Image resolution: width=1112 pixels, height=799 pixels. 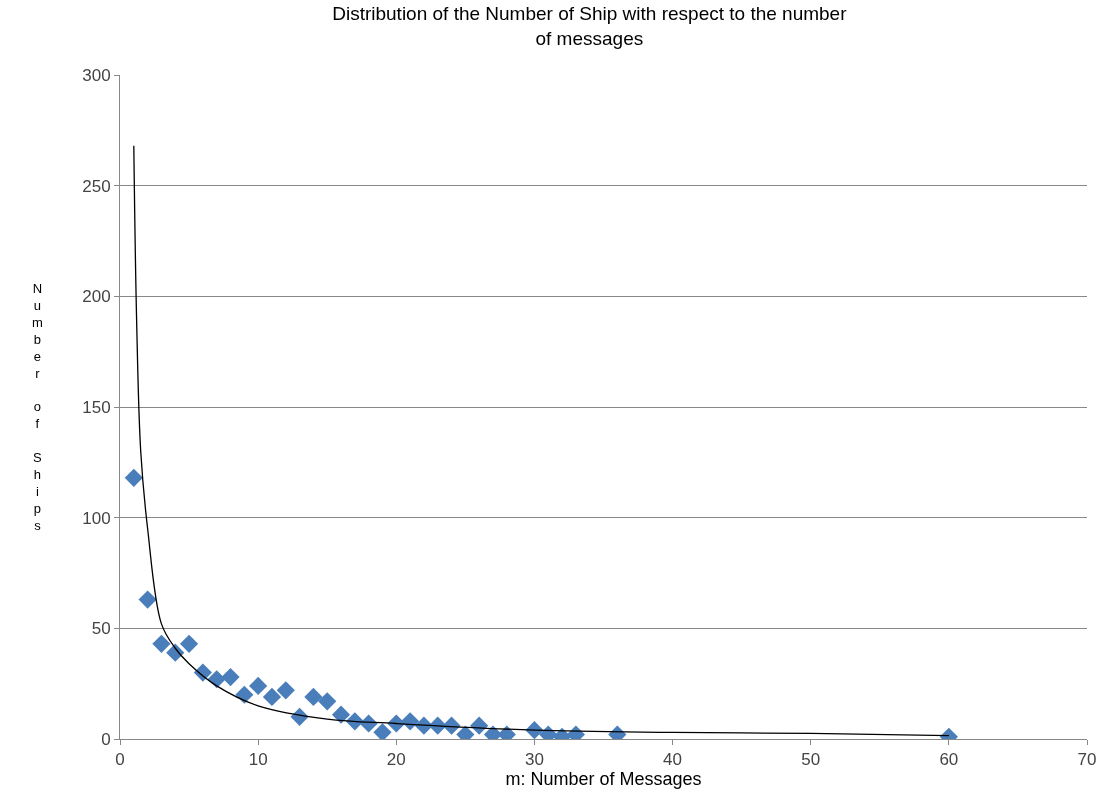 I want to click on x-tick-label: 10, so click(x=258, y=760).